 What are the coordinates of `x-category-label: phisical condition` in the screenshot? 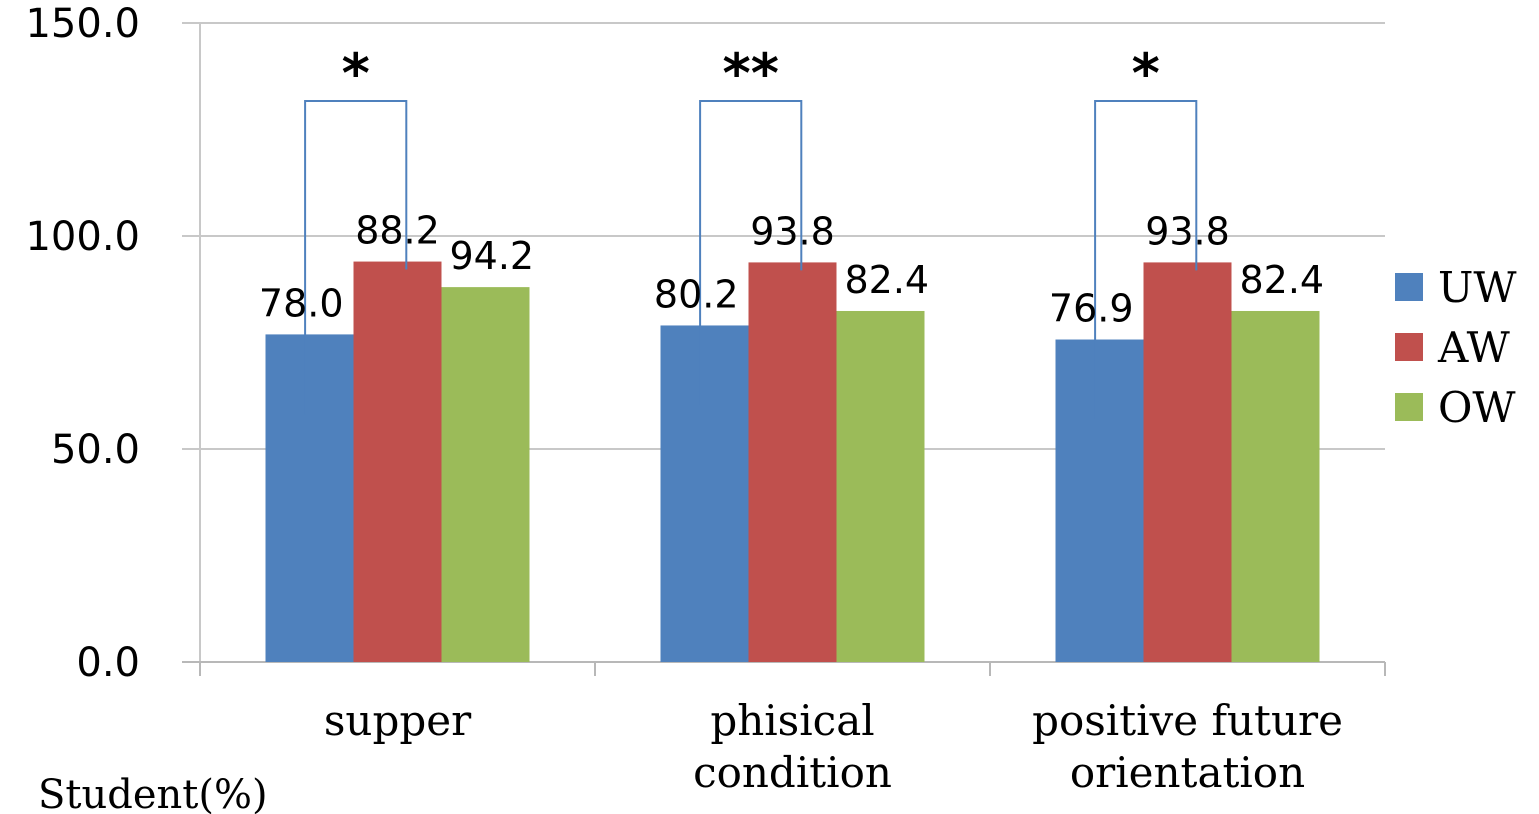 It's located at (792, 746).